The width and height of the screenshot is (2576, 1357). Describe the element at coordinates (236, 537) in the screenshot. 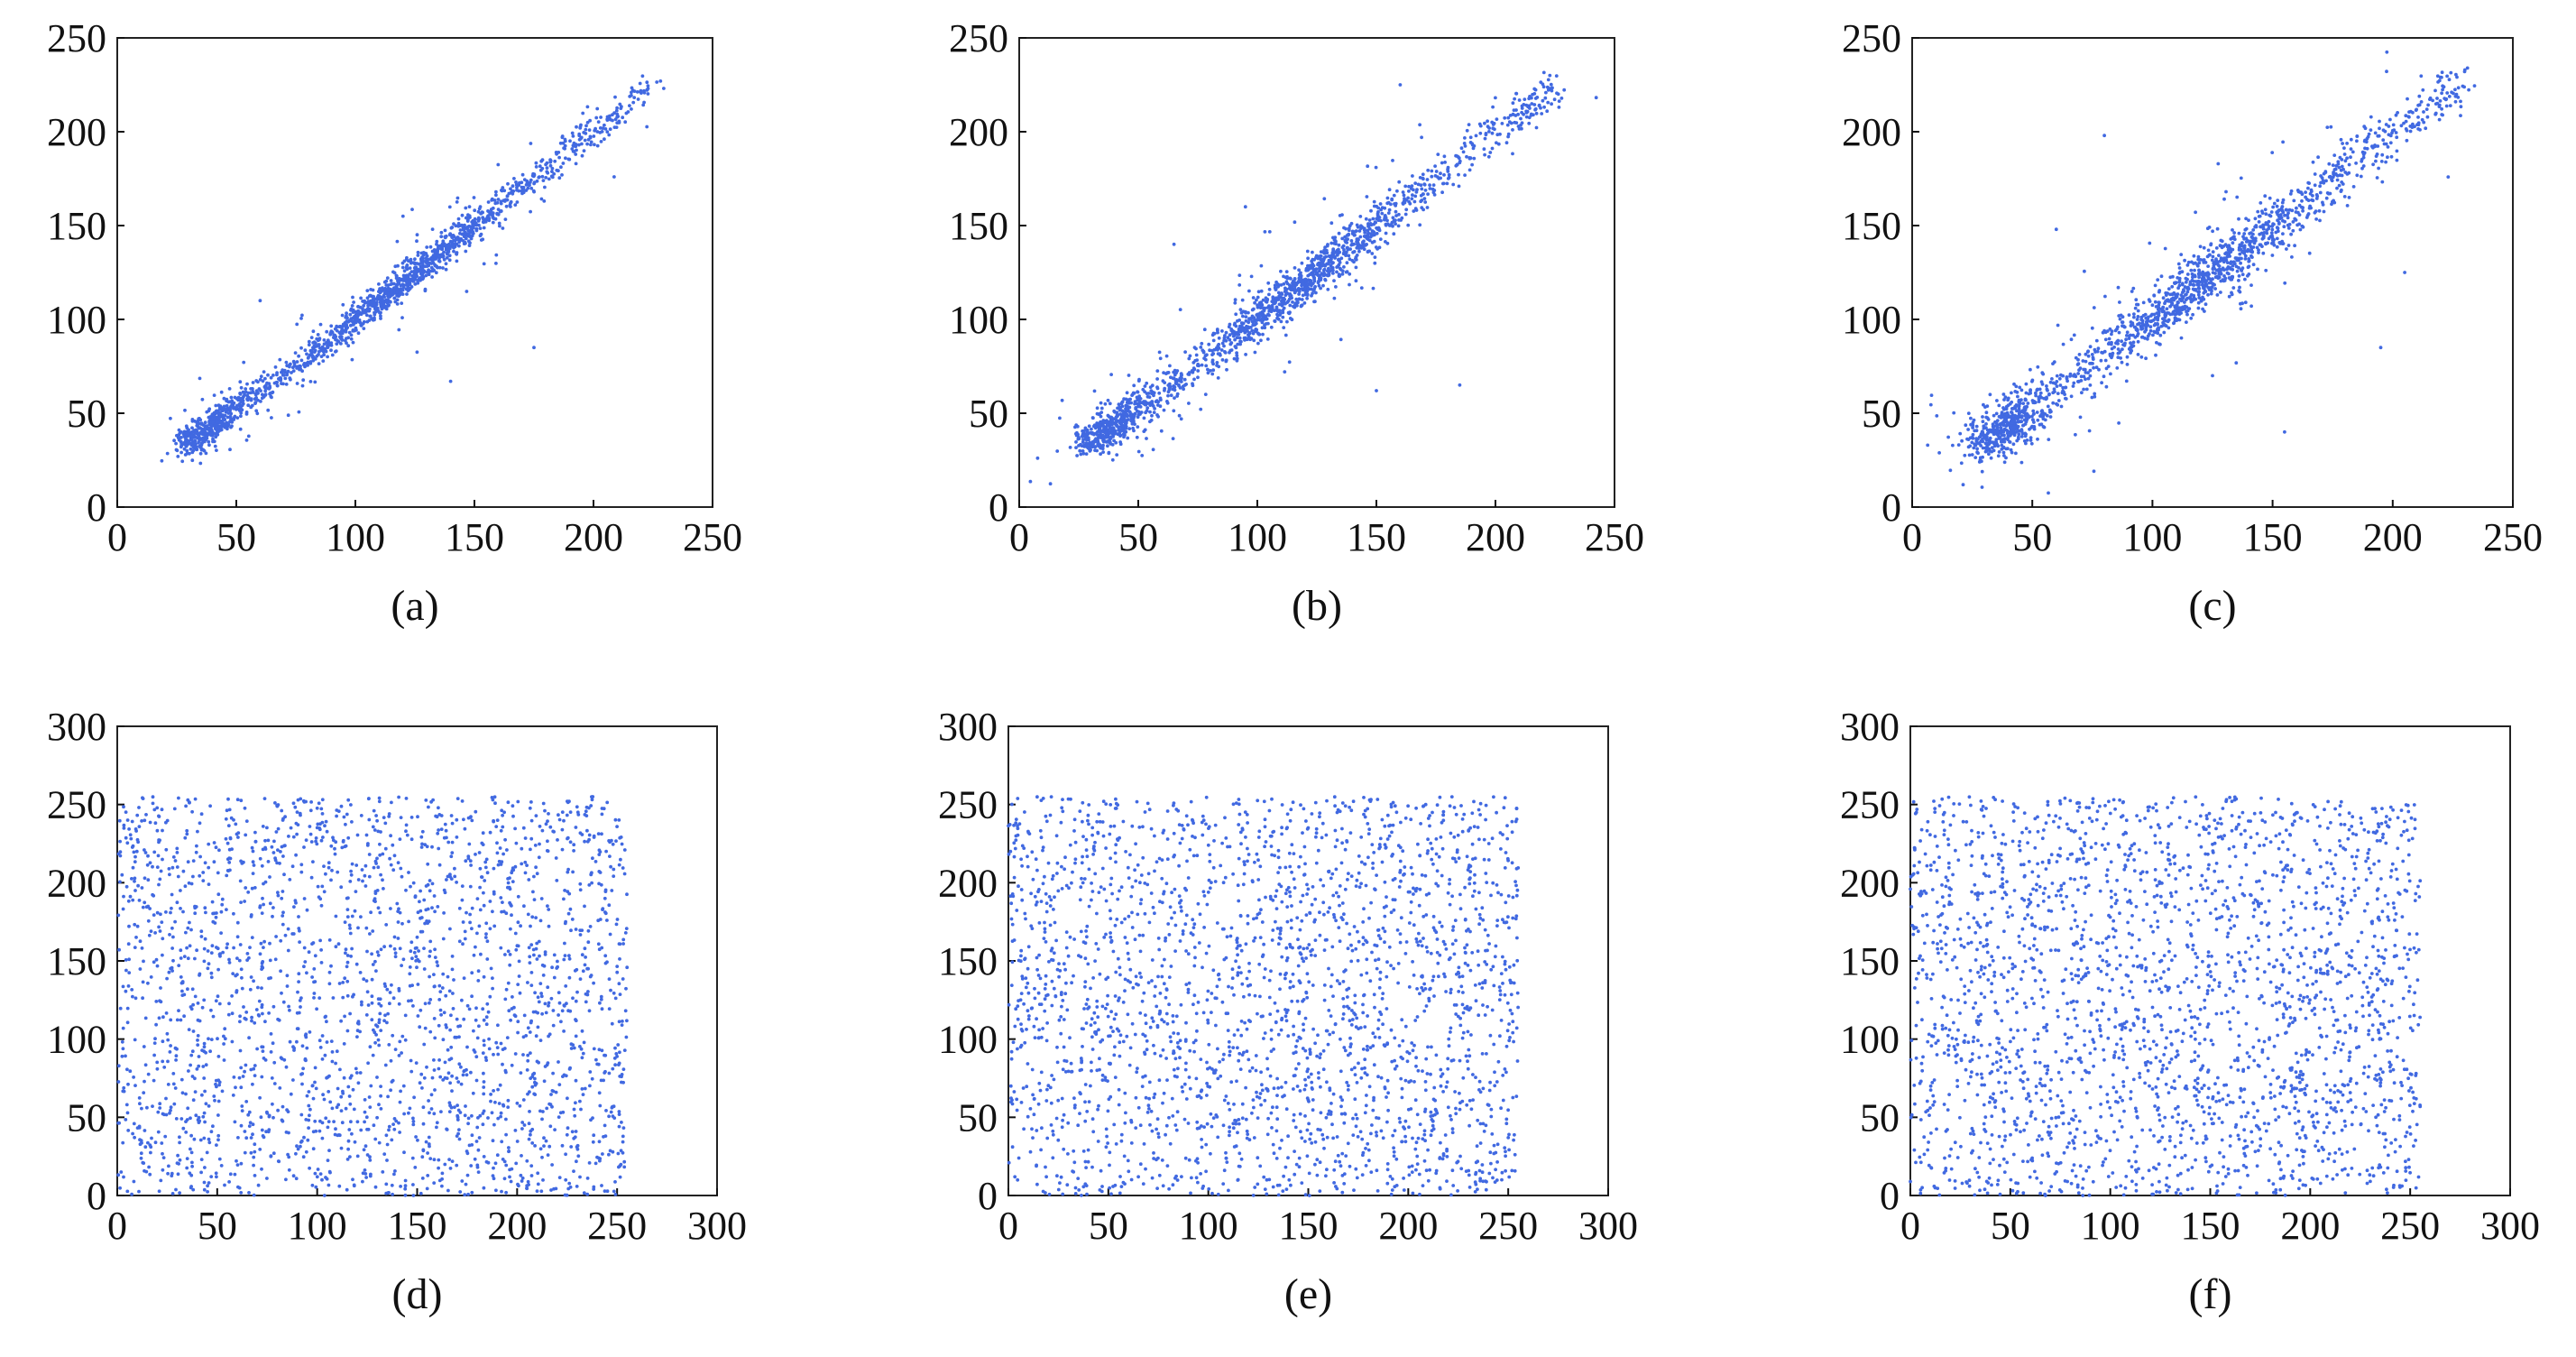

I see `x-tick-label: 50` at that location.